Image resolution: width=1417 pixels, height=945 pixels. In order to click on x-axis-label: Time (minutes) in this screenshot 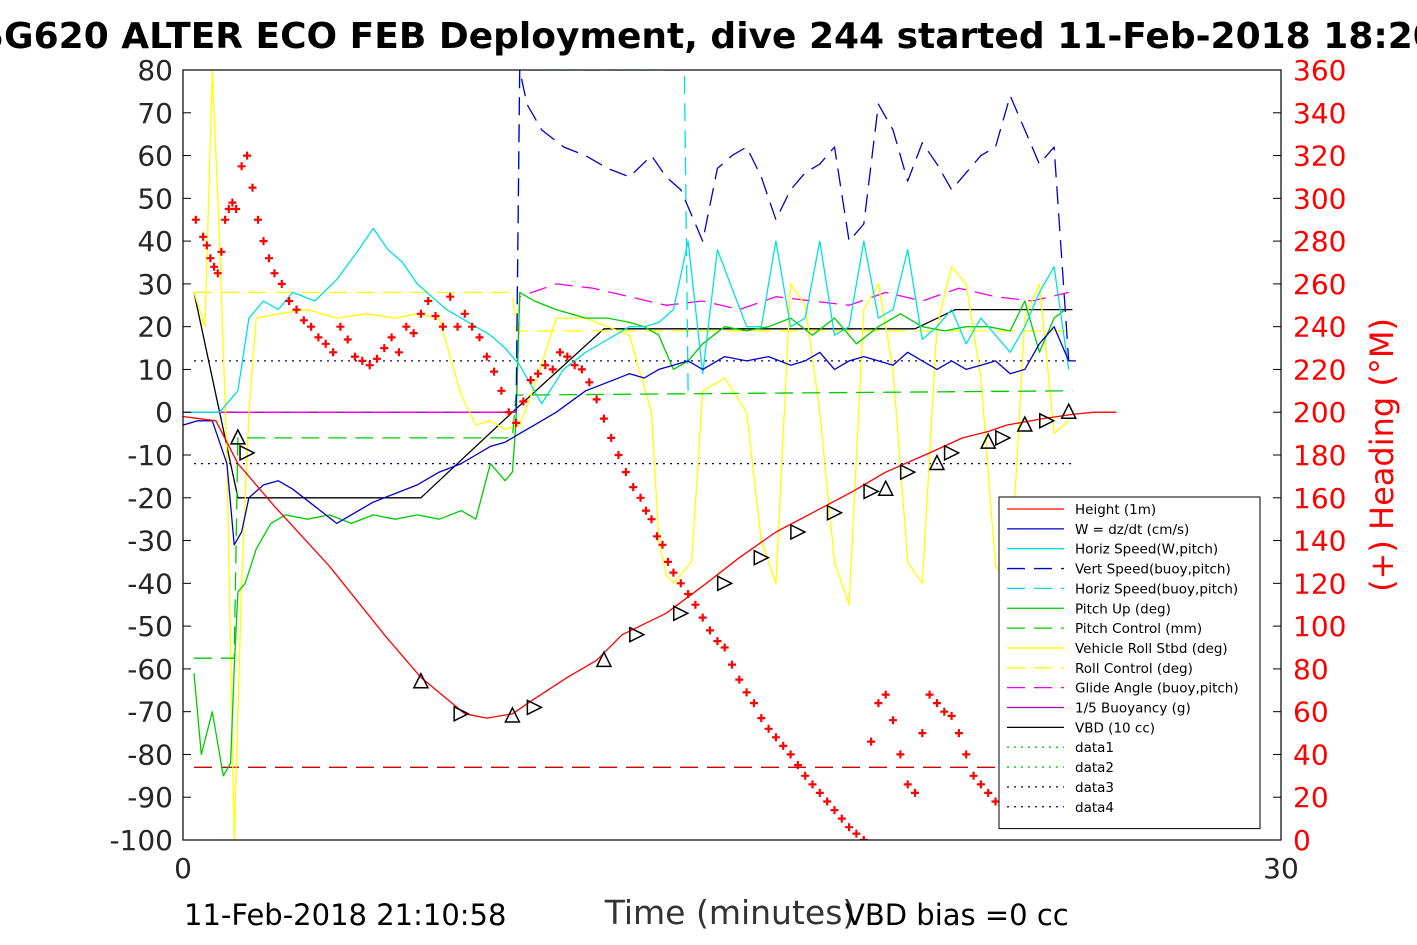, I will do `click(730, 912)`.